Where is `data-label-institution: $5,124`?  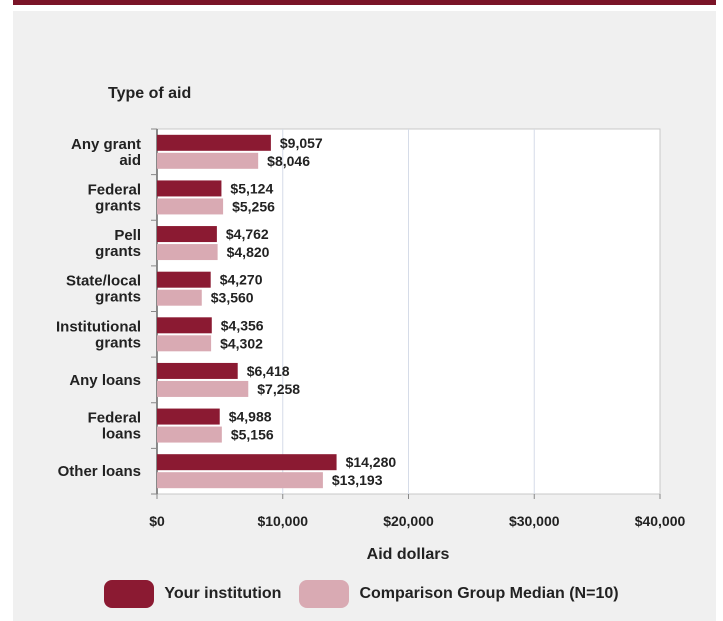
data-label-institution: $5,124 is located at coordinates (251, 188).